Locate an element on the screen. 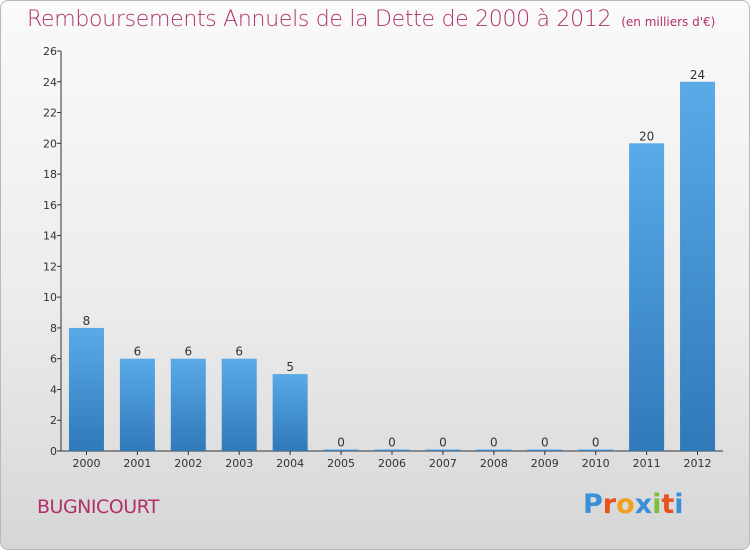  x-tick-label-2005: 2005 is located at coordinates (341, 463).